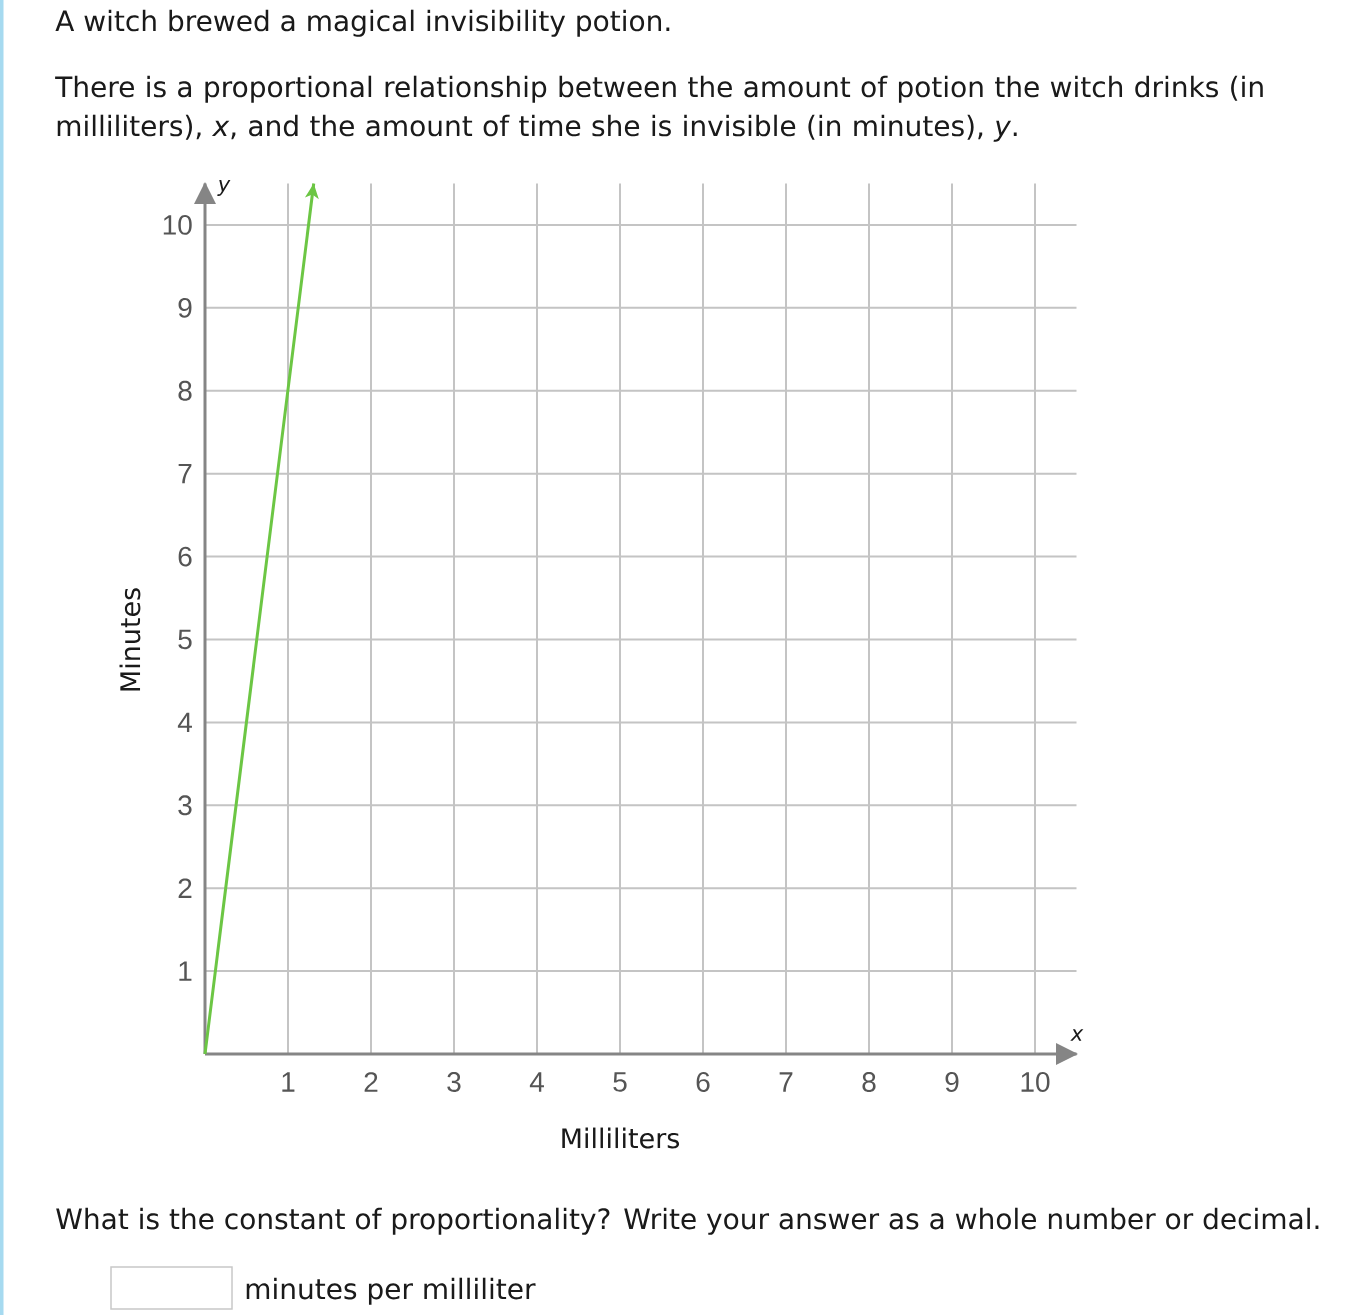  Describe the element at coordinates (185, 805) in the screenshot. I see `y-tick-label: 3` at that location.